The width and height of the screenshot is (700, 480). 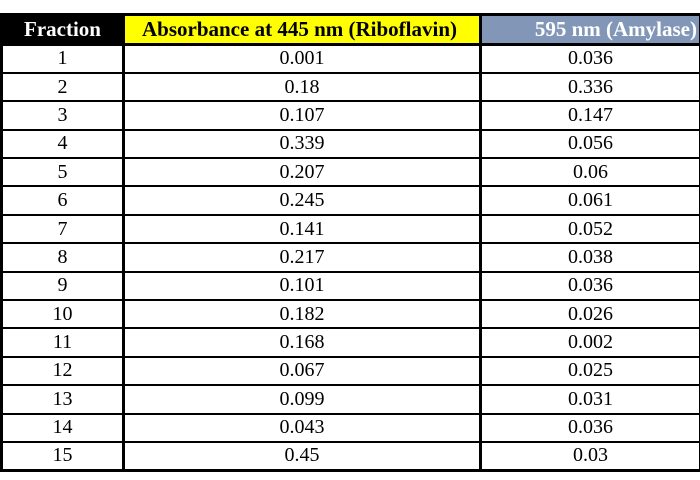 What do you see at coordinates (302, 456) in the screenshot?
I see `cell-riboflavin: 0.45` at bounding box center [302, 456].